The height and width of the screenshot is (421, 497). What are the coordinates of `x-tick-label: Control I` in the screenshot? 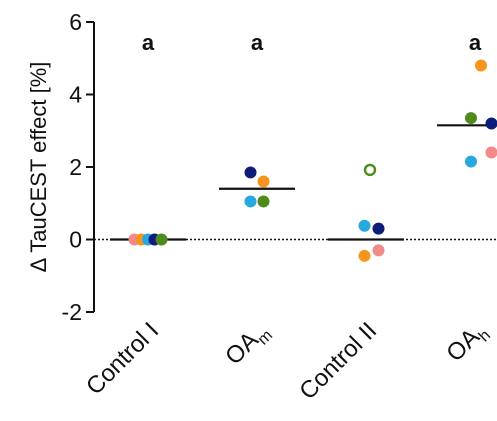 It's located at (122, 358).